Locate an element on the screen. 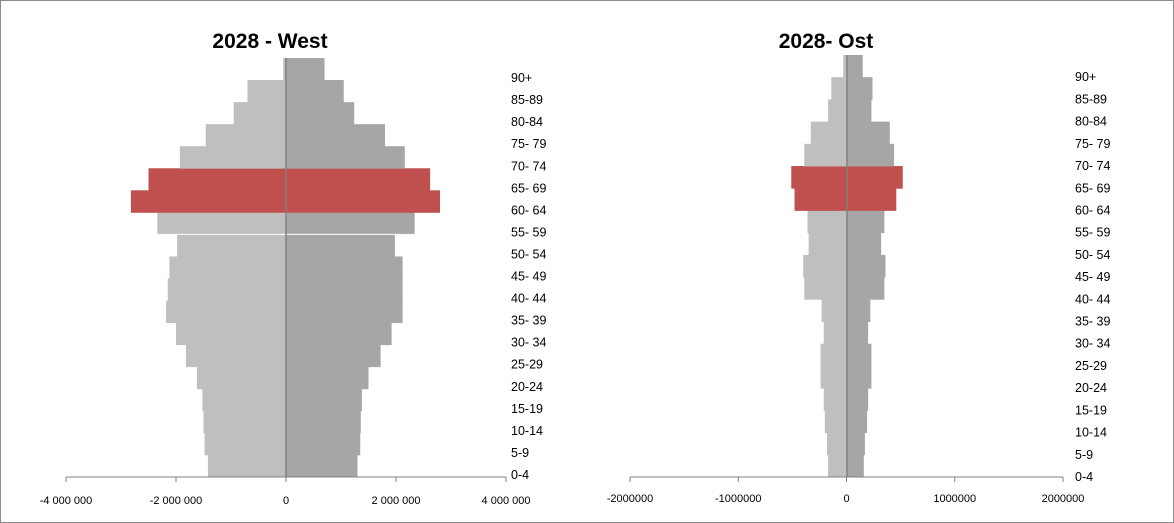 The height and width of the screenshot is (523, 1174). category-label: 65- 69 is located at coordinates (528, 188).